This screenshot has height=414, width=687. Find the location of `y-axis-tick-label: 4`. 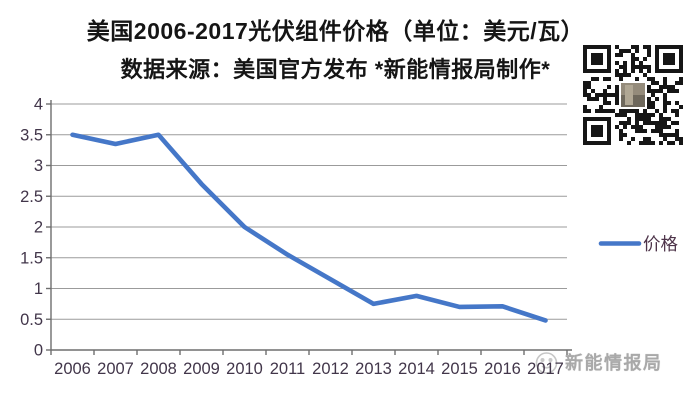

y-axis-tick-label: 4 is located at coordinates (38, 105).